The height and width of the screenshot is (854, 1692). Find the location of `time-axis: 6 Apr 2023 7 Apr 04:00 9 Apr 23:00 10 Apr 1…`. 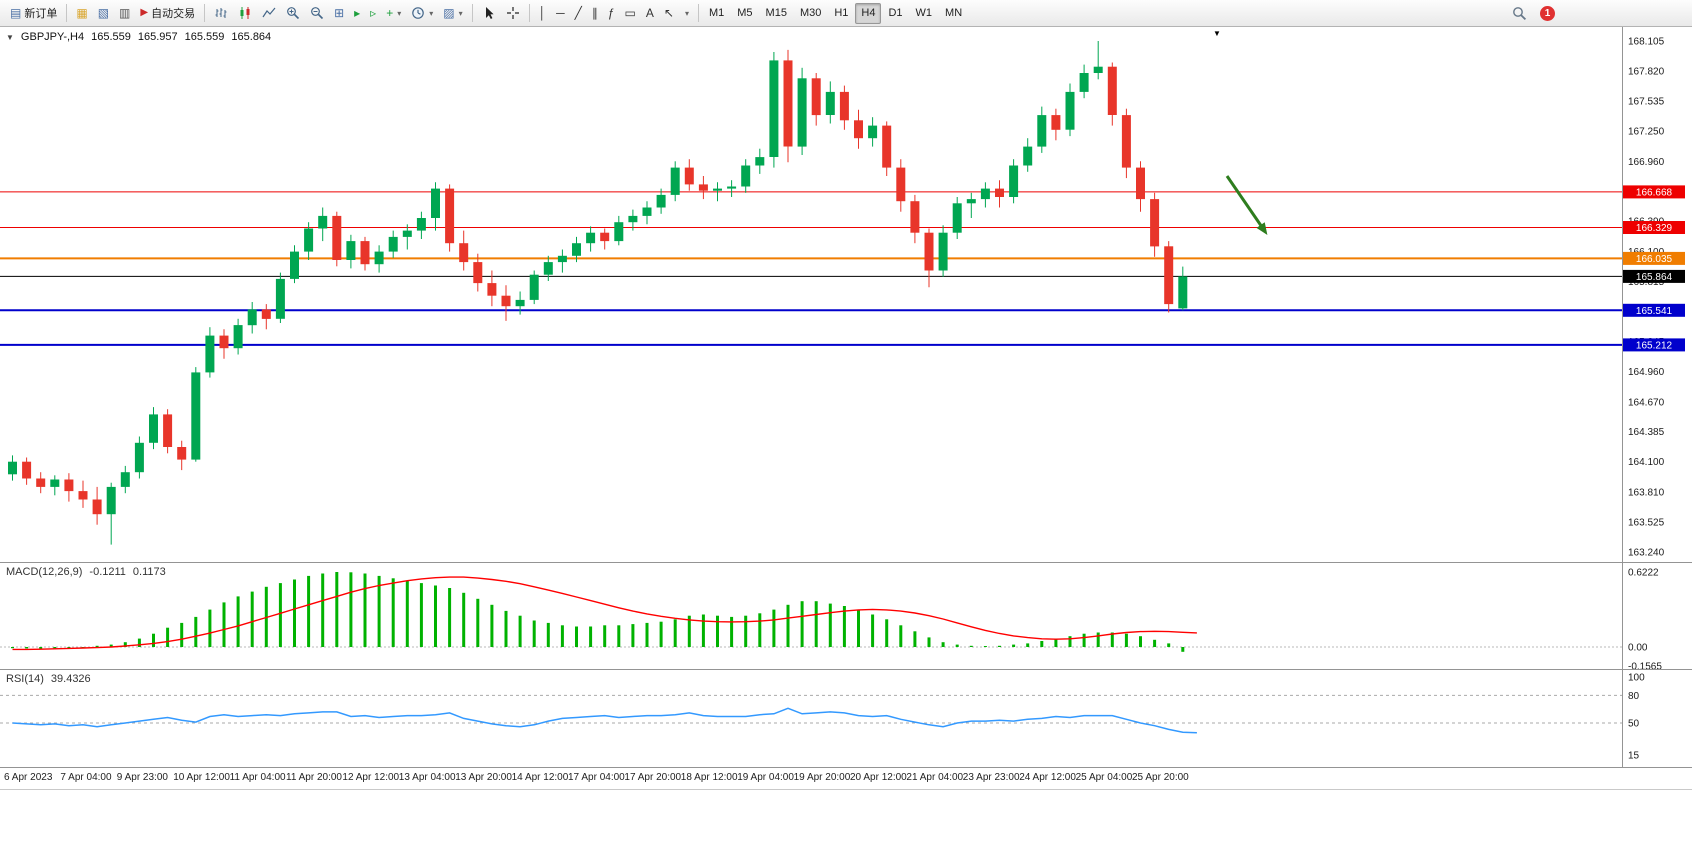

time-axis: 6 Apr 2023 7 Apr 04:00 9 Apr 23:00 10 Apr 1… is located at coordinates (846, 779).